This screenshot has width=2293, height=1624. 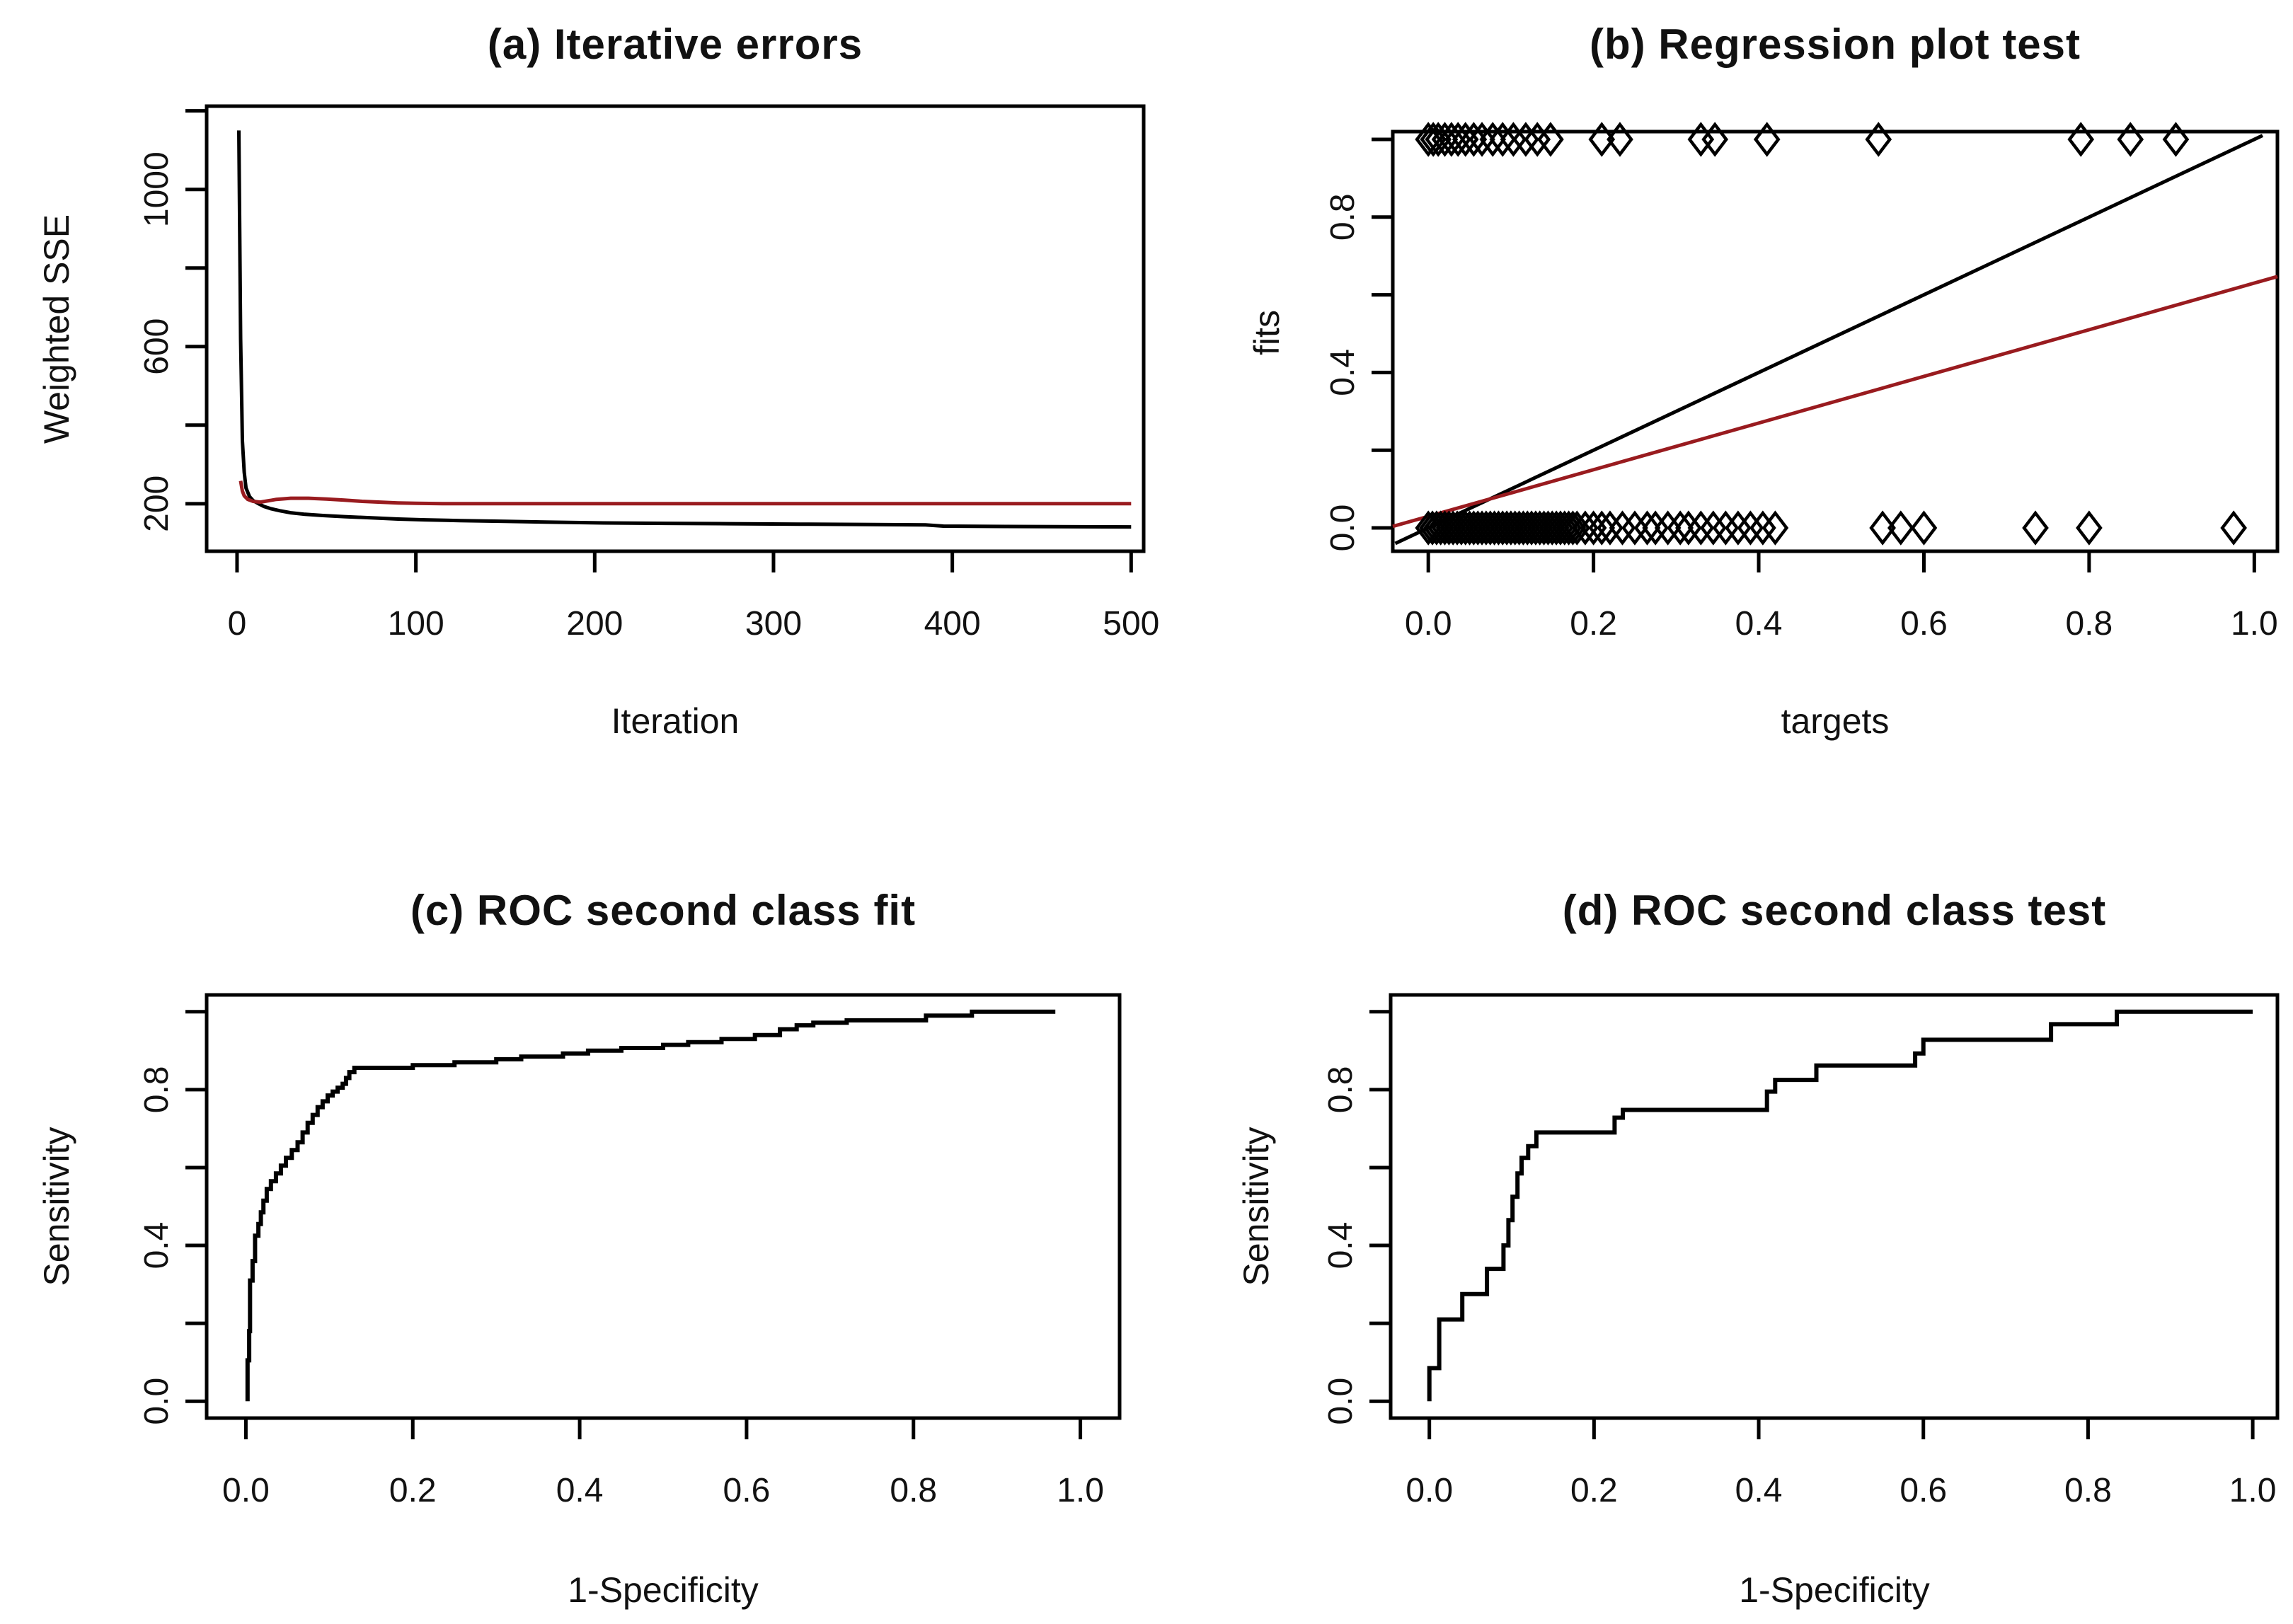 What do you see at coordinates (952, 624) in the screenshot?
I see `x-tick-label-a: 400` at bounding box center [952, 624].